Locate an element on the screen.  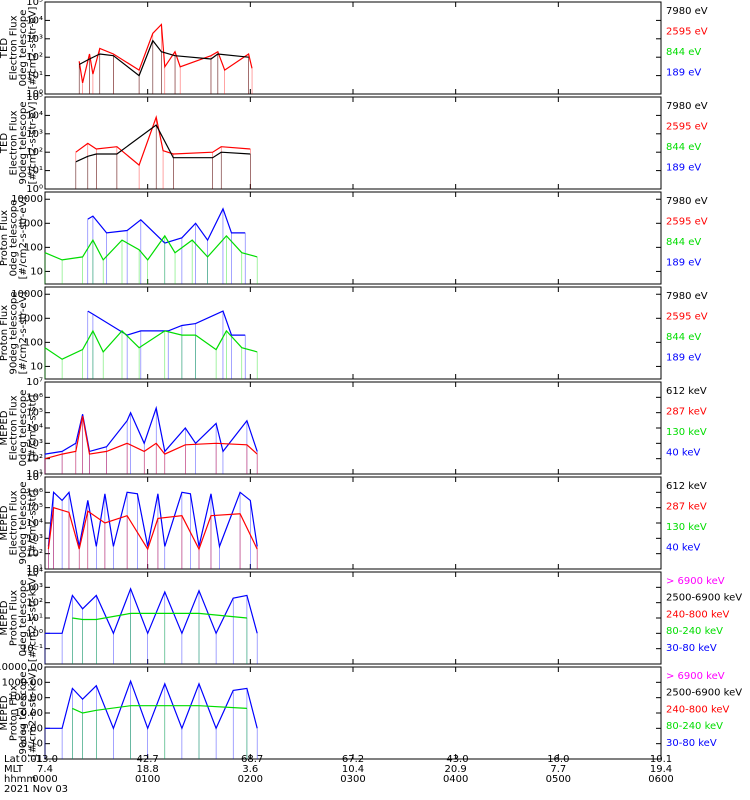
y-axis-label: [#/cm2-s-str-keV] is located at coordinates (33, 713).